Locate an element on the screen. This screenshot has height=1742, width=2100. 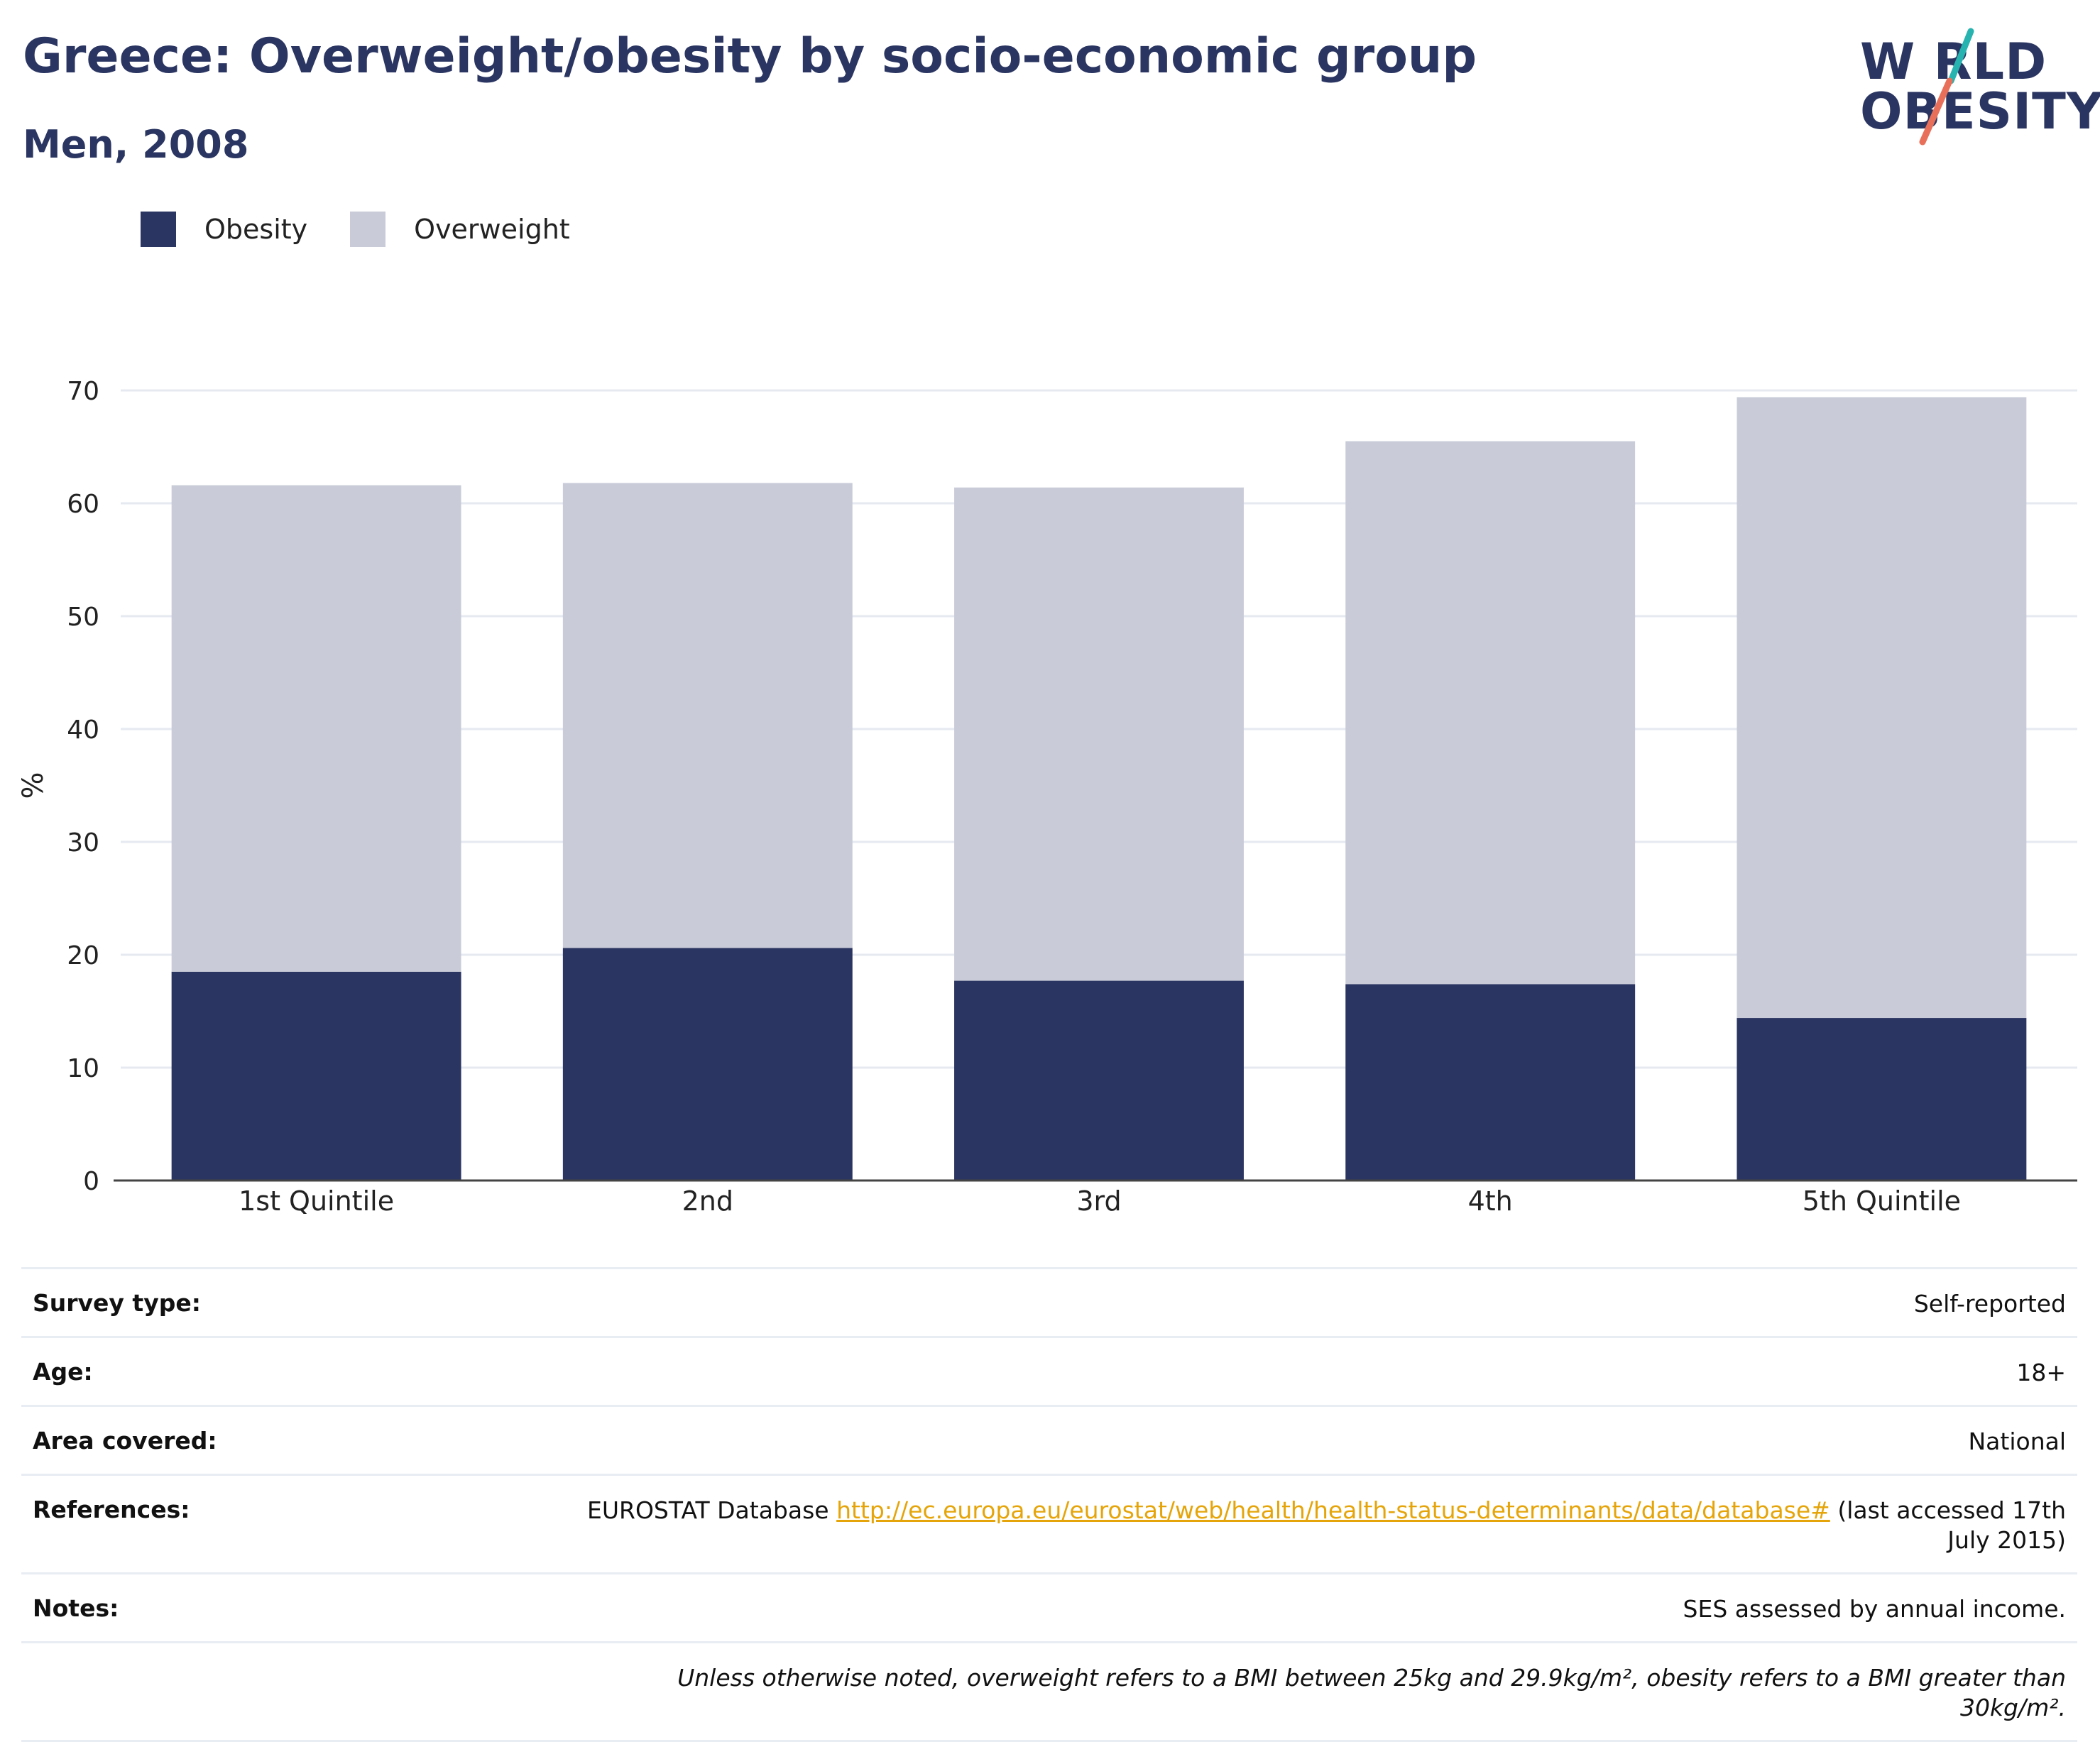
info-value: Self-reported is located at coordinates (1989, 1304).